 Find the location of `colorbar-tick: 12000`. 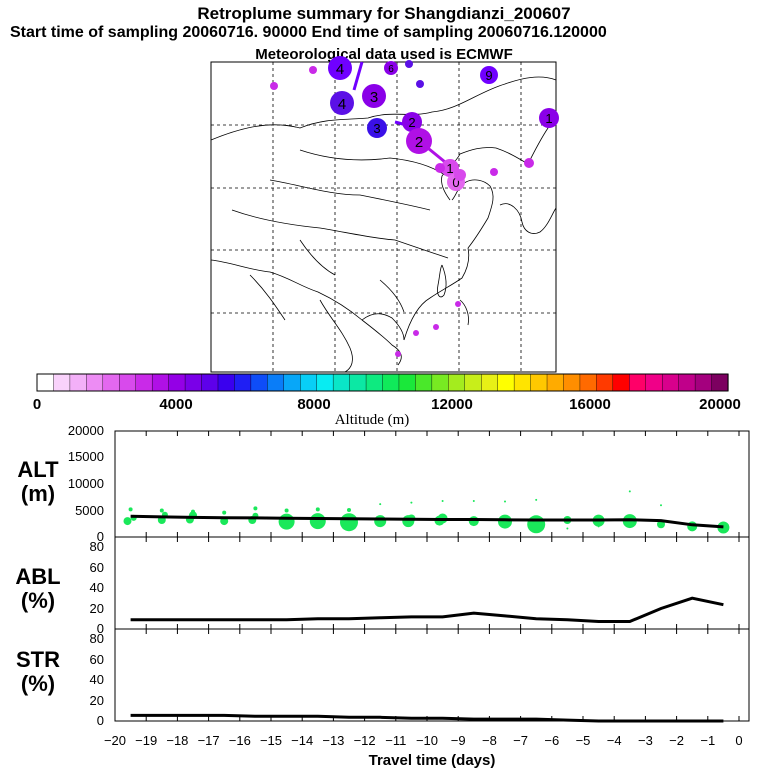

colorbar-tick: 12000 is located at coordinates (452, 404).